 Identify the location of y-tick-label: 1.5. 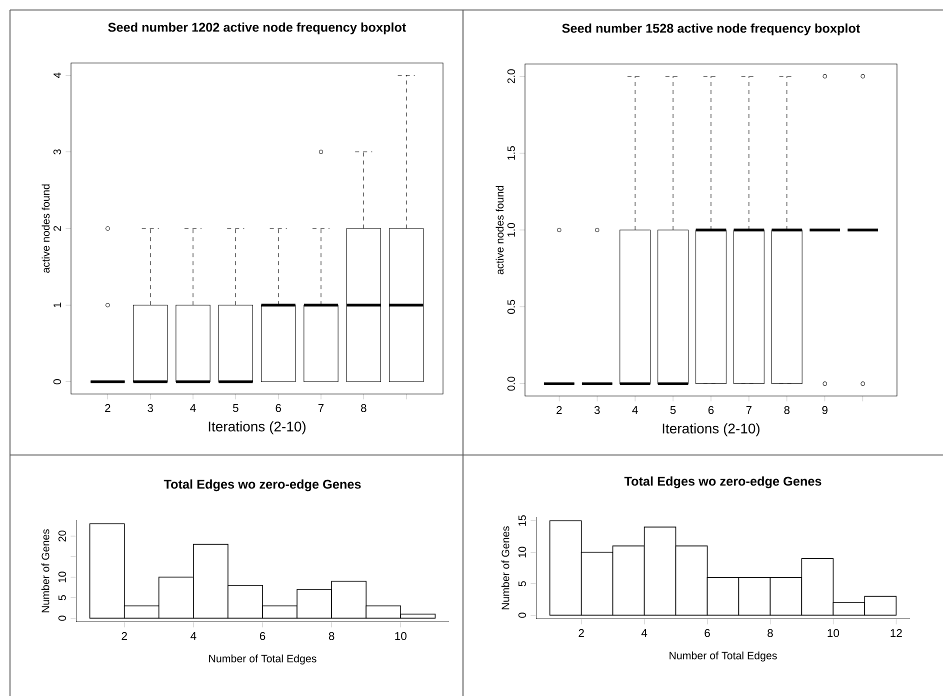
(511, 153).